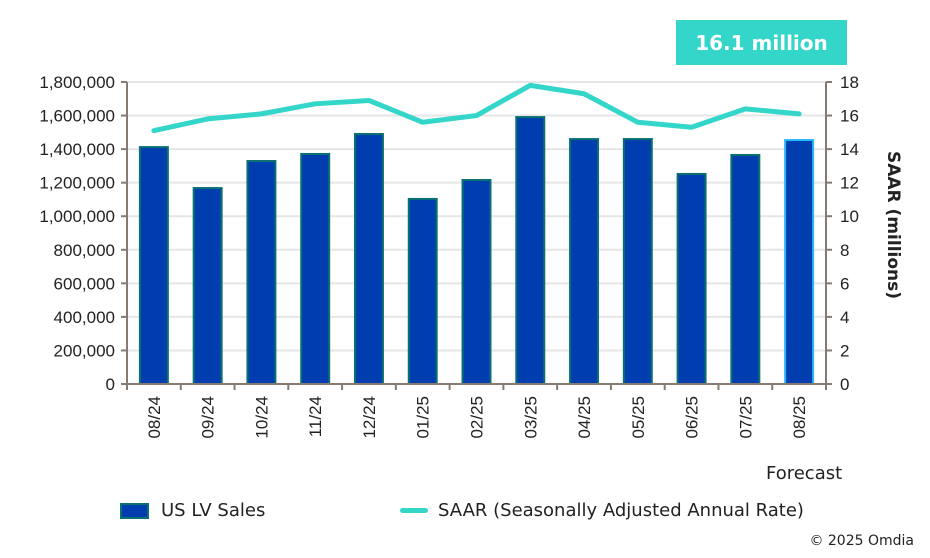  Describe the element at coordinates (844, 283) in the screenshot. I see `right-axis-tick-label: 6` at that location.